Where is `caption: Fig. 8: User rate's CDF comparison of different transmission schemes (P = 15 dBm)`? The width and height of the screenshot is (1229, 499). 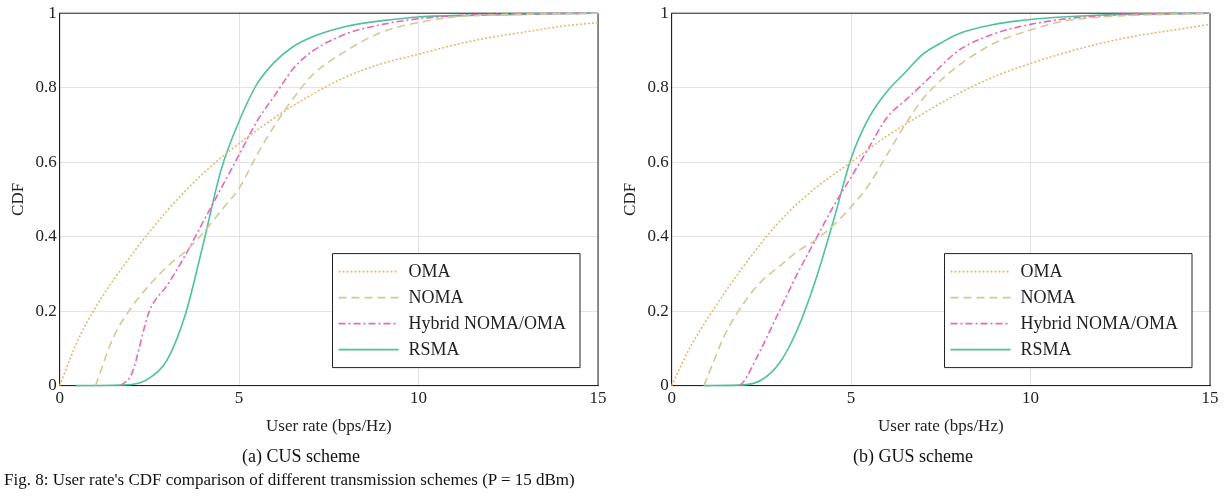 caption: Fig. 8: User rate's CDF comparison of different transmission schemes (P = 15 dBm) is located at coordinates (289, 480).